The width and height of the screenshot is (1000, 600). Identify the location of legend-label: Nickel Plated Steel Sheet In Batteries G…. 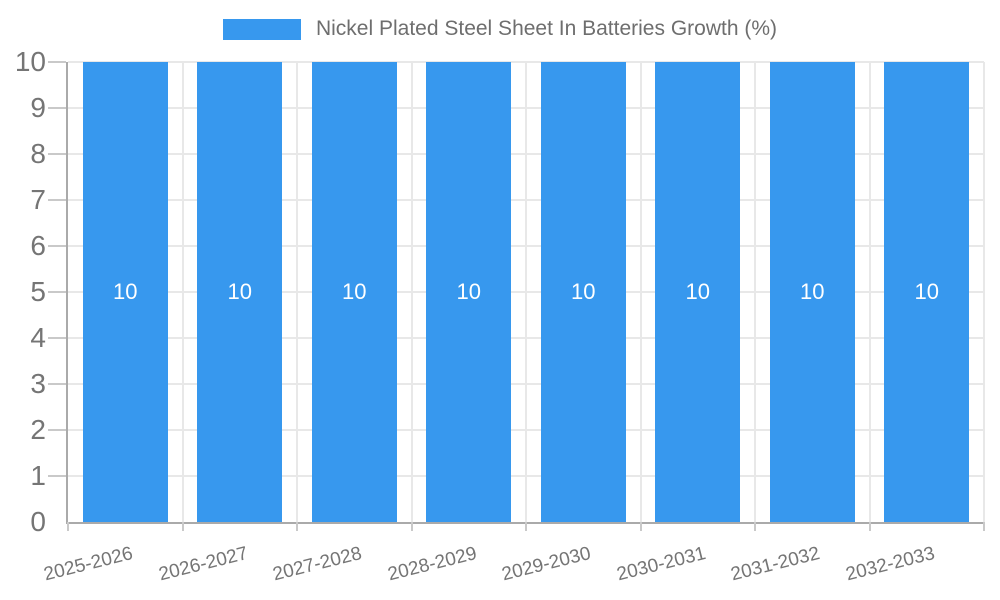
(546, 28).